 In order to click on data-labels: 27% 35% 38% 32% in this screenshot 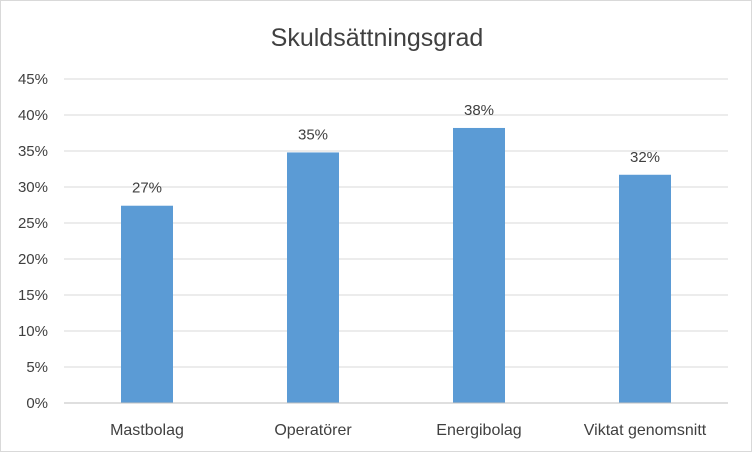, I will do `click(396, 149)`.